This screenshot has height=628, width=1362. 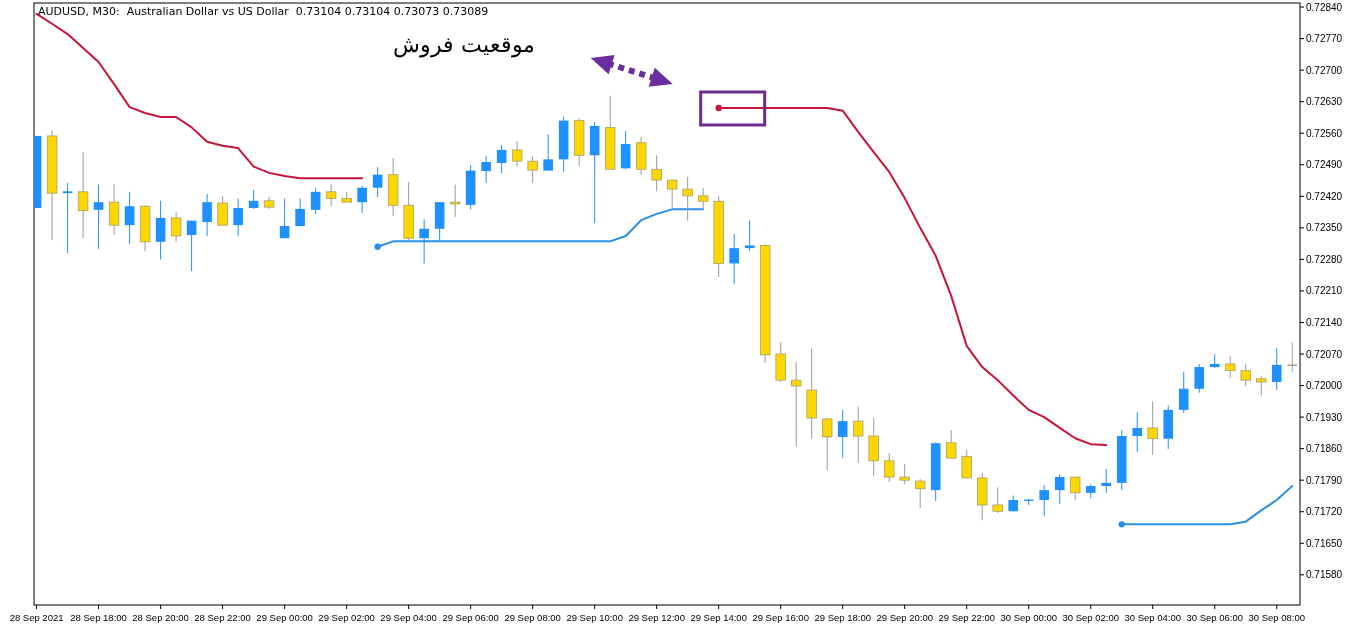 I want to click on x-tick-label: 29 Sep 04:00, so click(x=408, y=617).